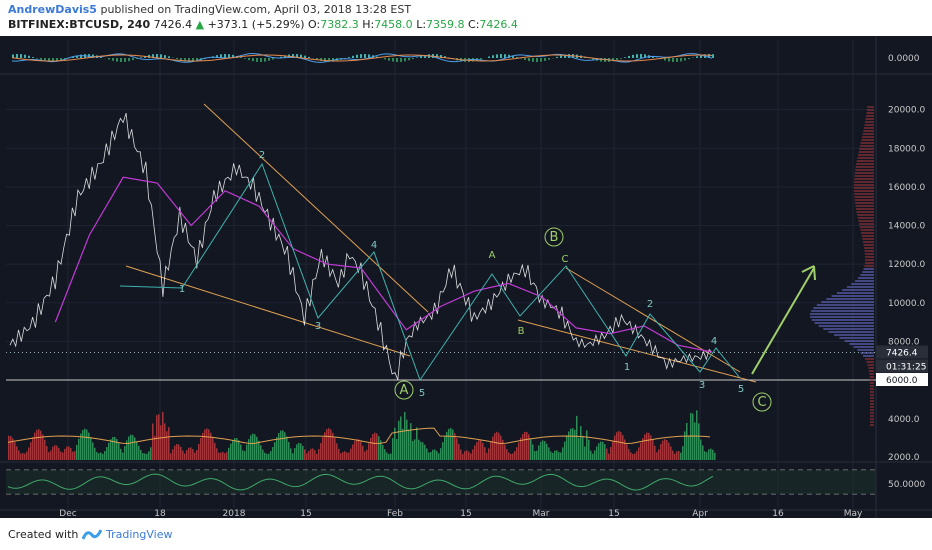 This screenshot has height=550, width=932. I want to click on support-level-badge: 6000.0, so click(902, 381).